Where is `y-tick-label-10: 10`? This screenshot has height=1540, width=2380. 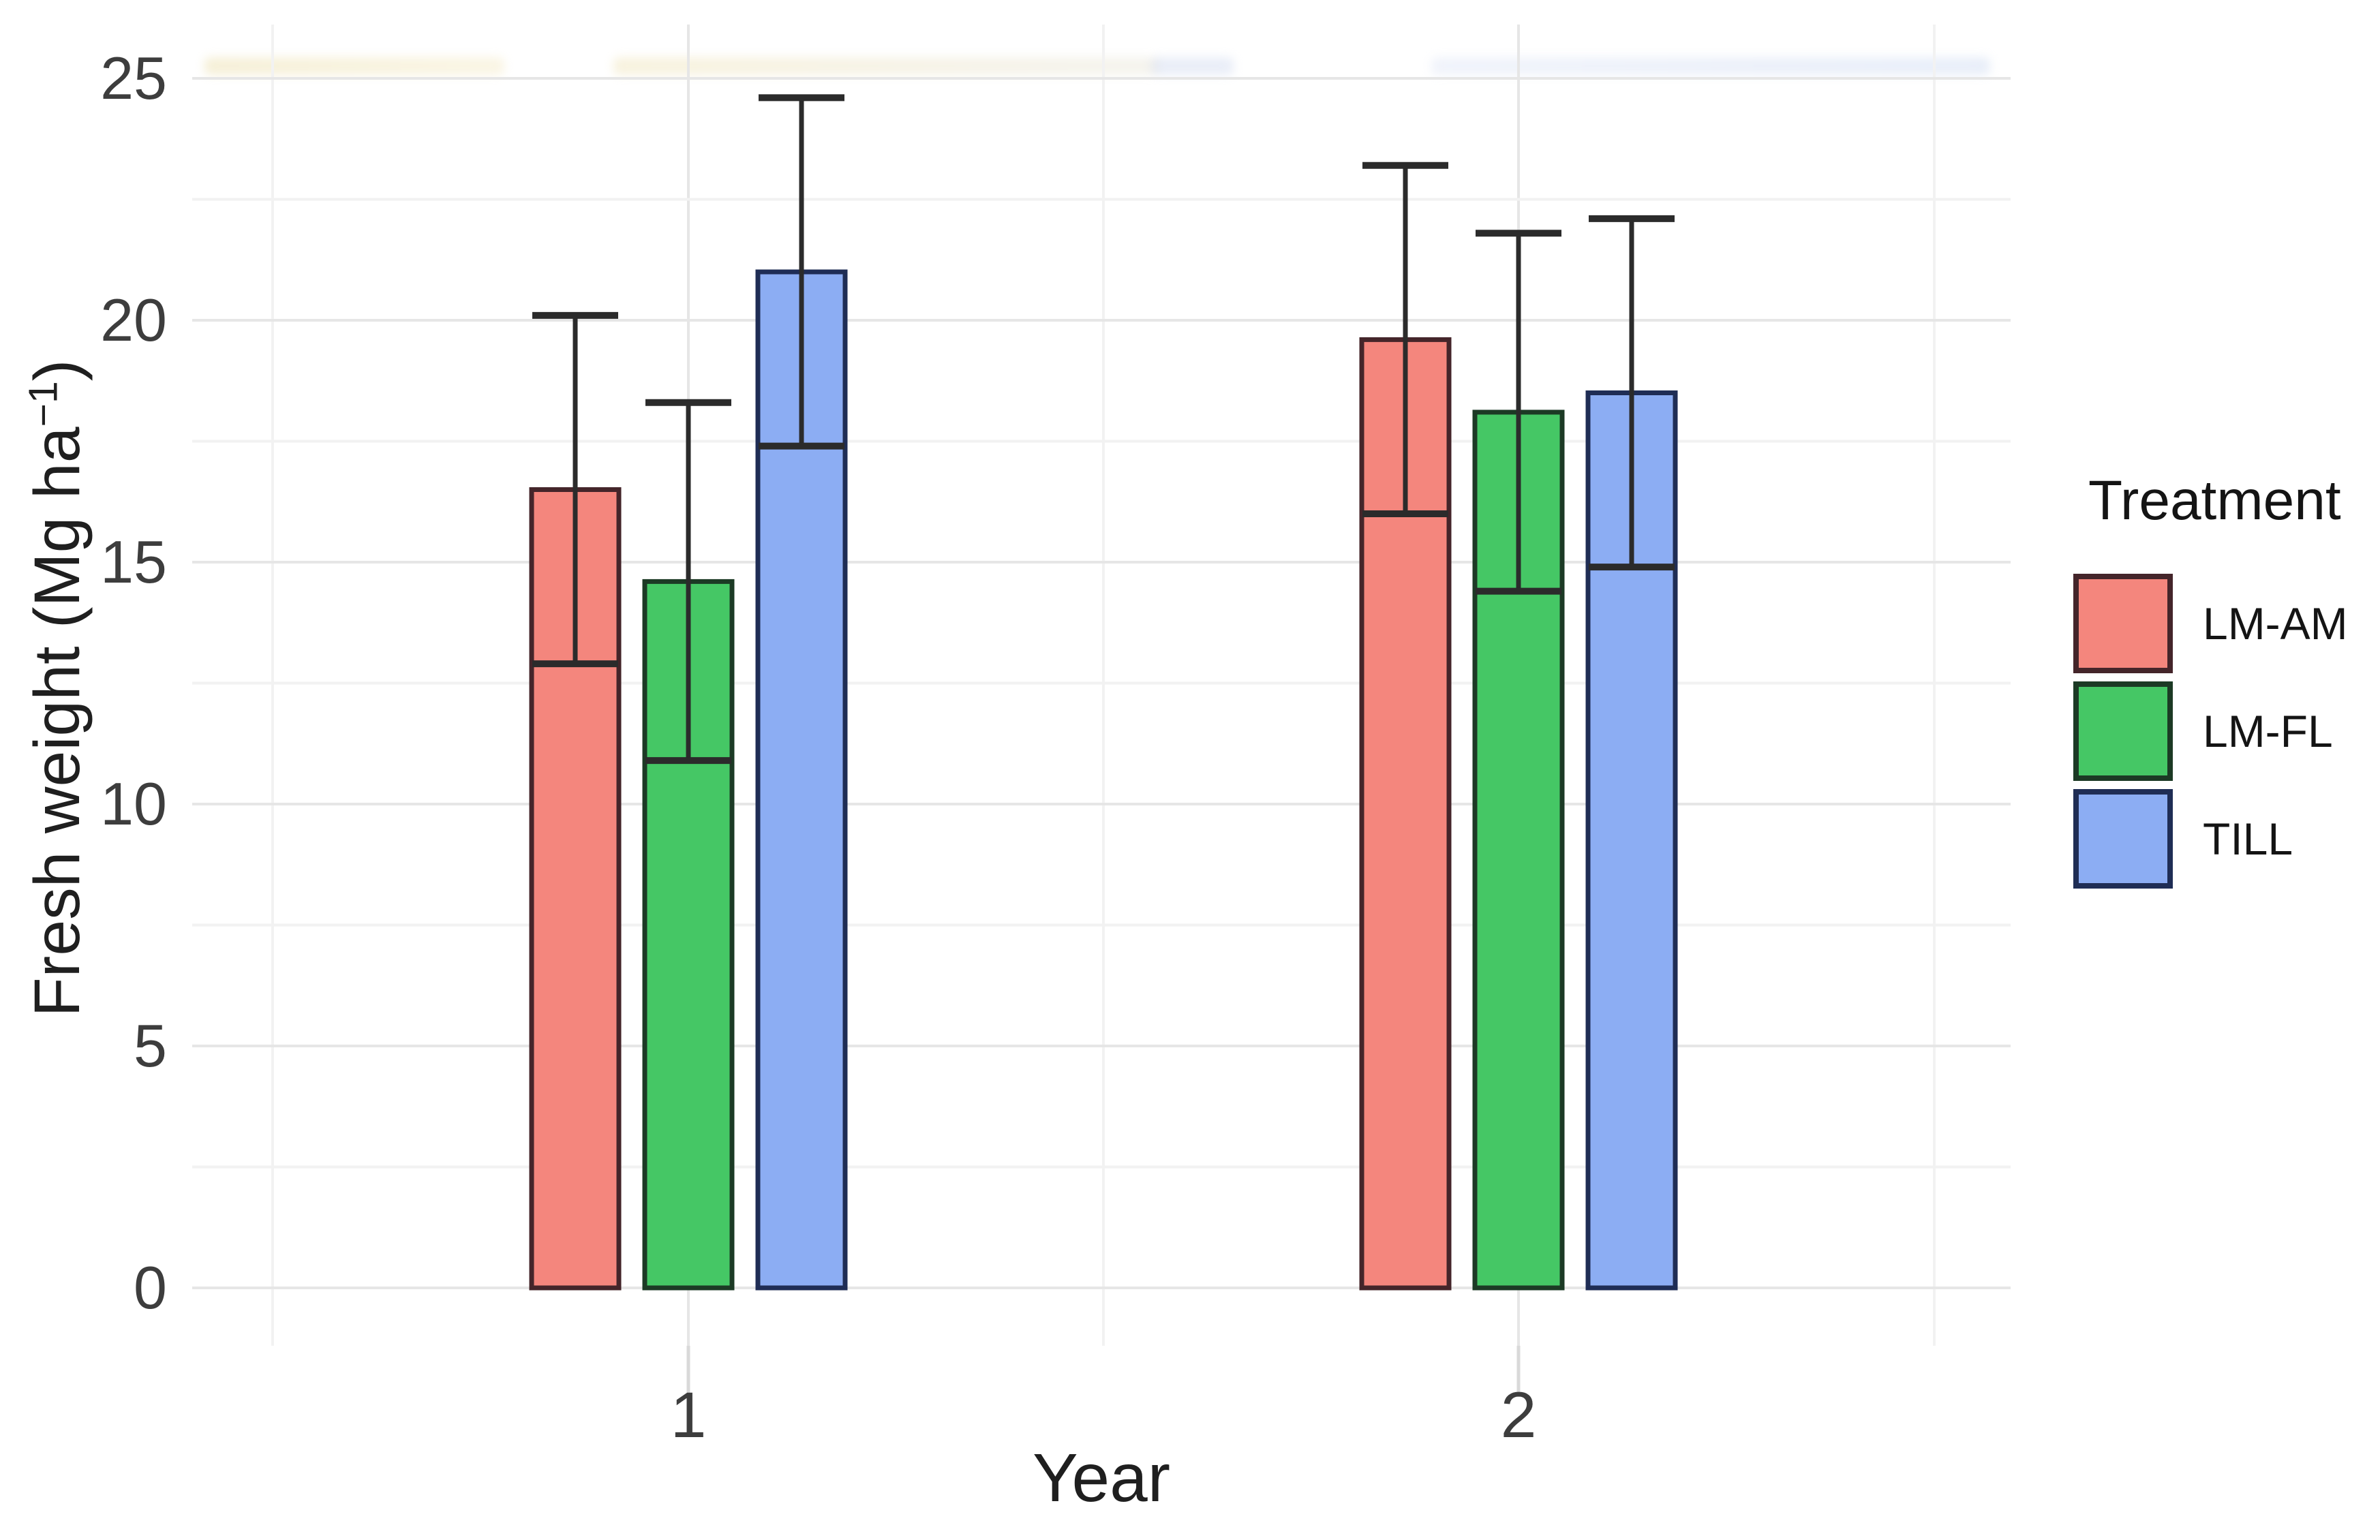 y-tick-label-10: 10 is located at coordinates (133, 803).